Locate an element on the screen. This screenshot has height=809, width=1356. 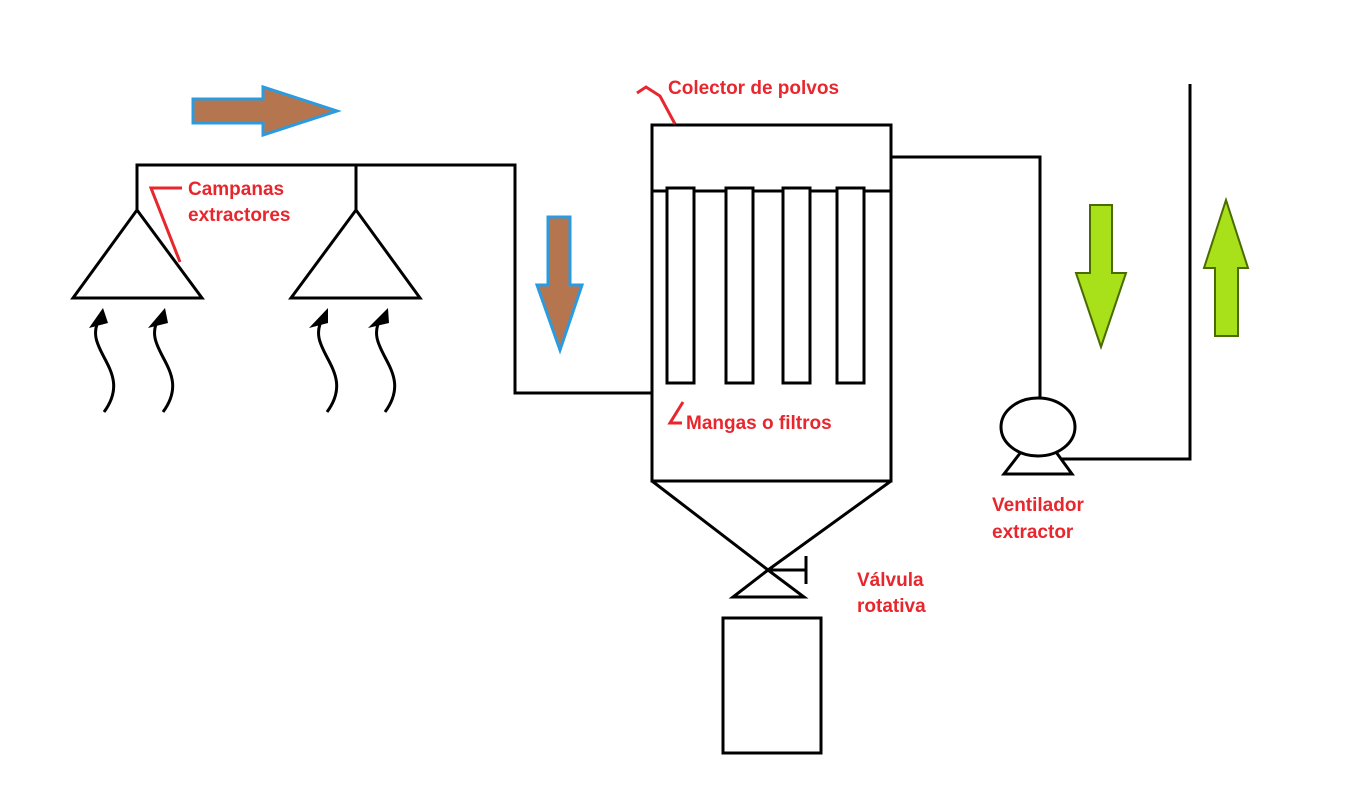
extraction-fan is located at coordinates (1038, 436).